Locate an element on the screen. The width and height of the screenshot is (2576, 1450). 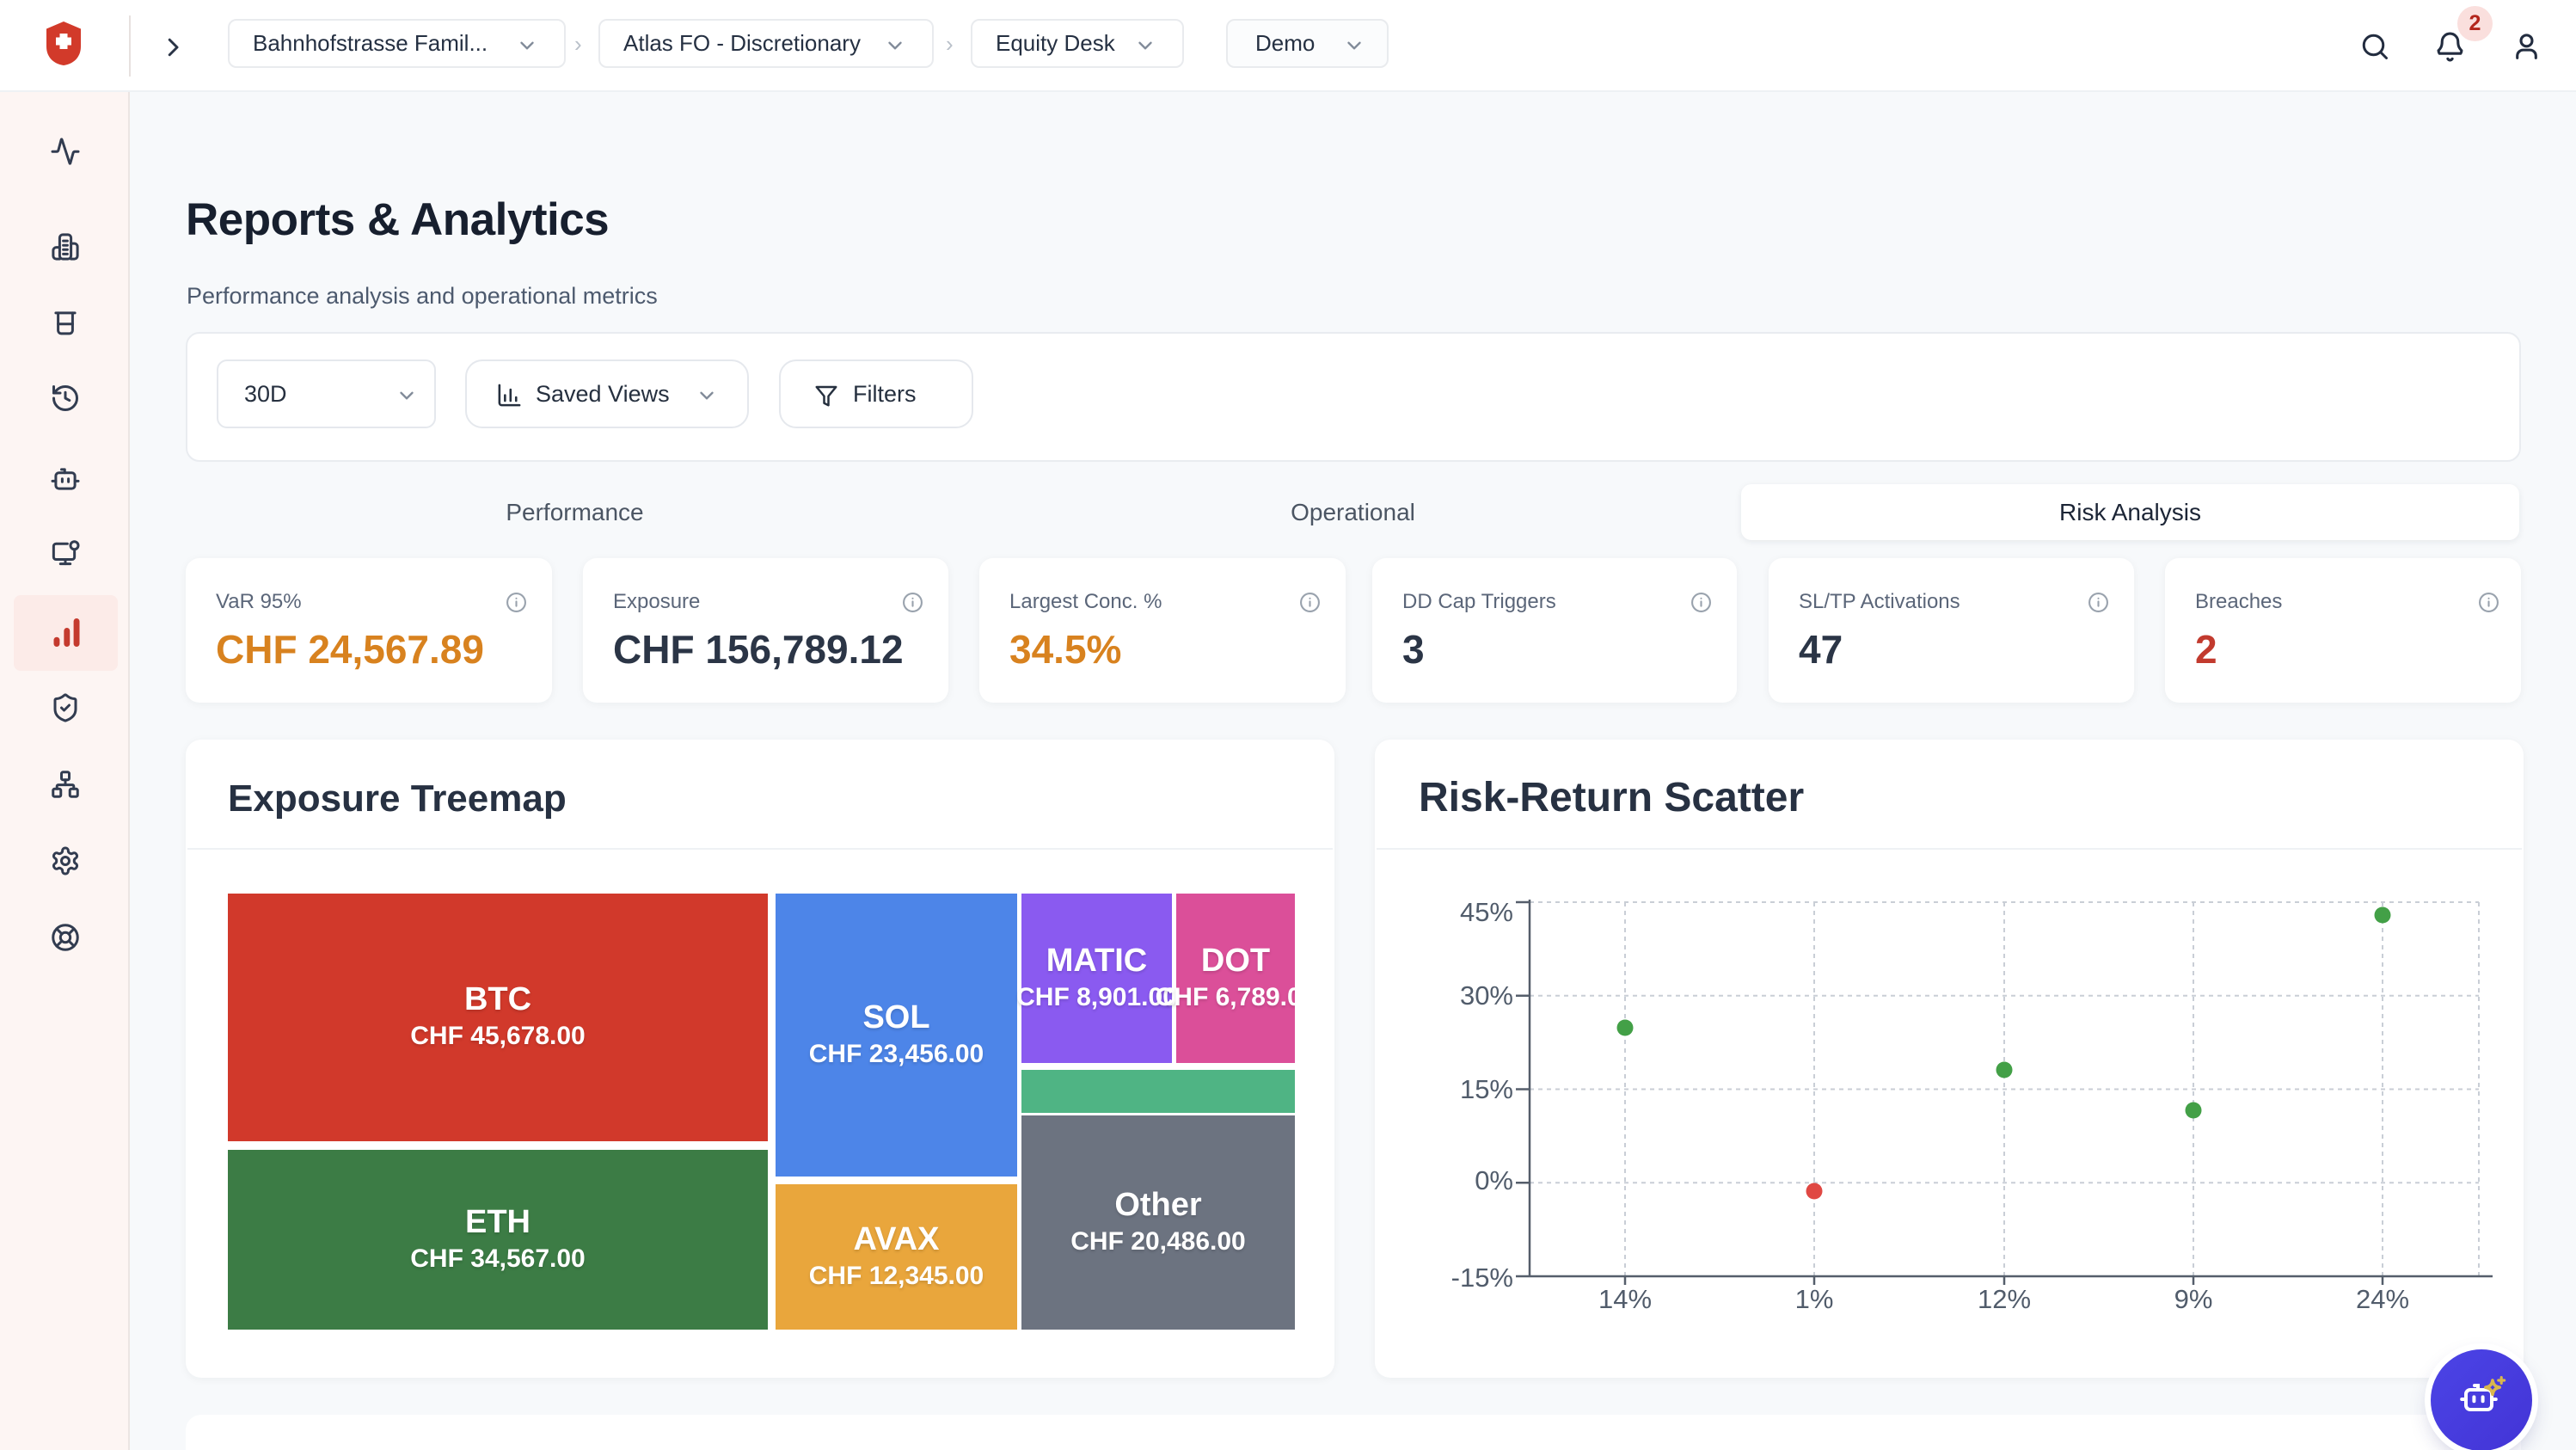
svg-text: 15% is located at coordinates (1486, 1089).